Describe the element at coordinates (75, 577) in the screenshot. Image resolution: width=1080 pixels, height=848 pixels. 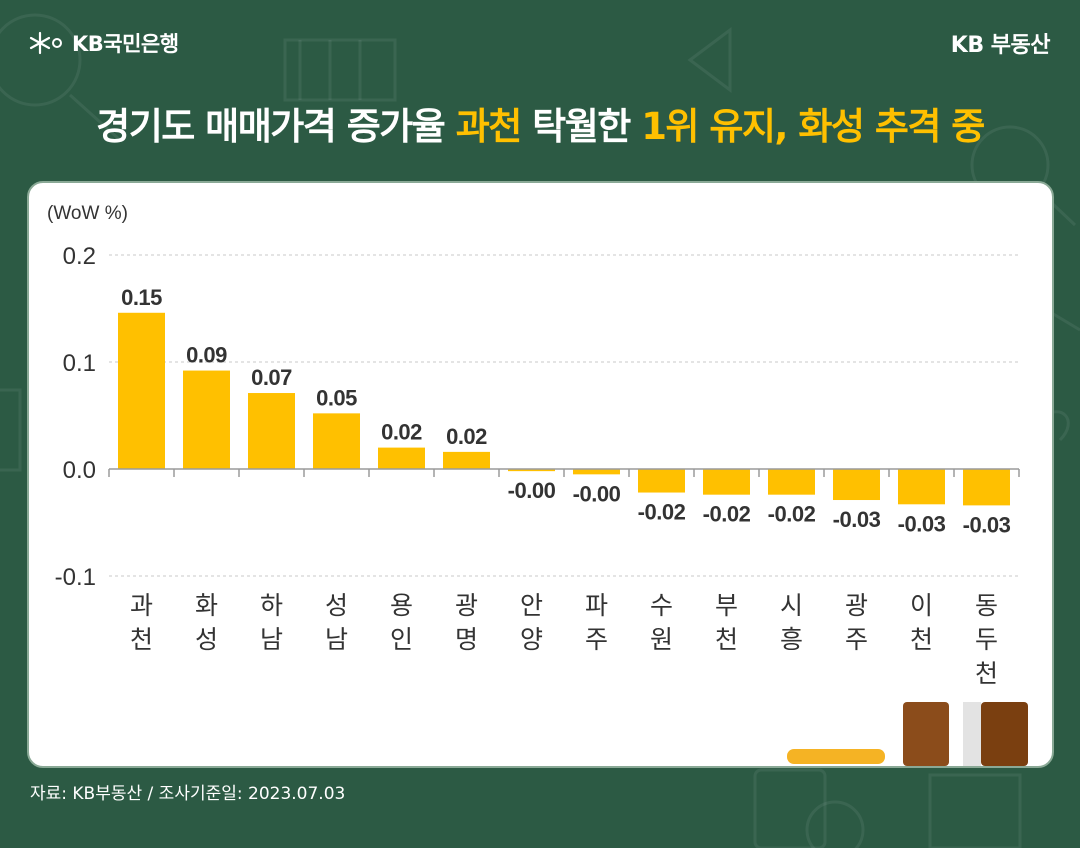
I see `y-tick-label: -0.1` at that location.